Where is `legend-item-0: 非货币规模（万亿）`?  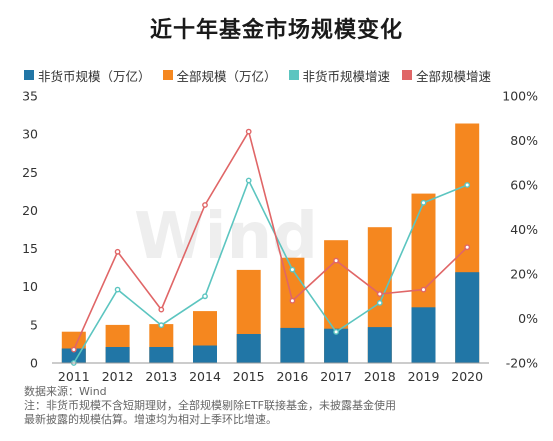 legend-item-0: 非货币规模（万亿） is located at coordinates (87, 75).